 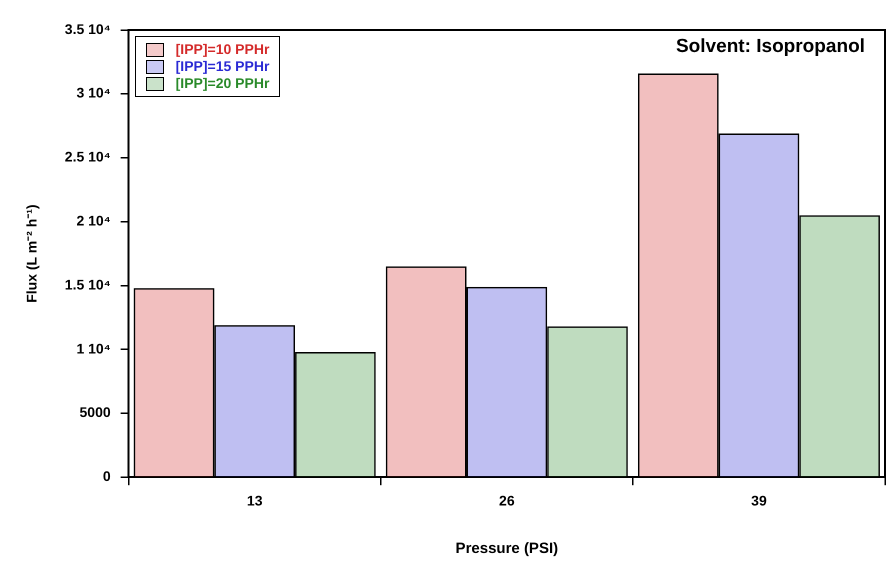 What do you see at coordinates (87, 284) in the screenshot?
I see `y-tick-label: 1.5 10⁴` at bounding box center [87, 284].